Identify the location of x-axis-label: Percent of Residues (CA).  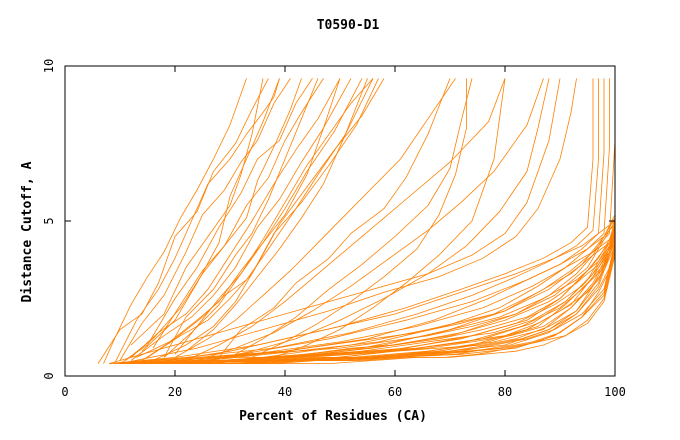
(333, 416).